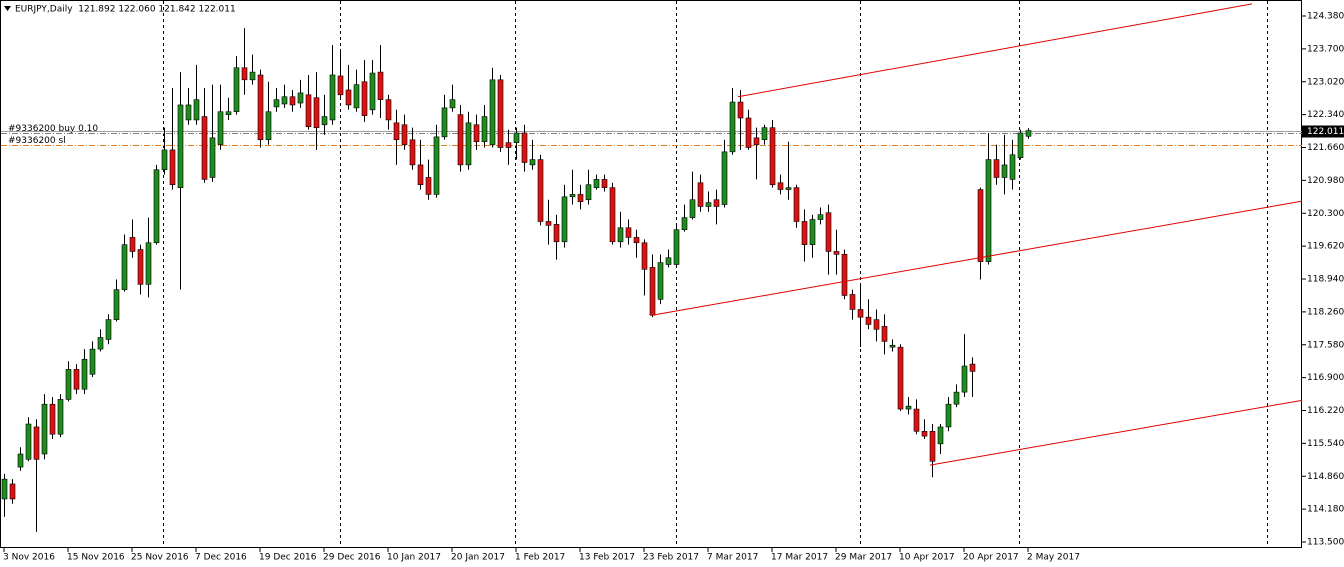 The height and width of the screenshot is (567, 1344). Describe the element at coordinates (1325, 148) in the screenshot. I see `y-tick-label: 121.660` at that location.